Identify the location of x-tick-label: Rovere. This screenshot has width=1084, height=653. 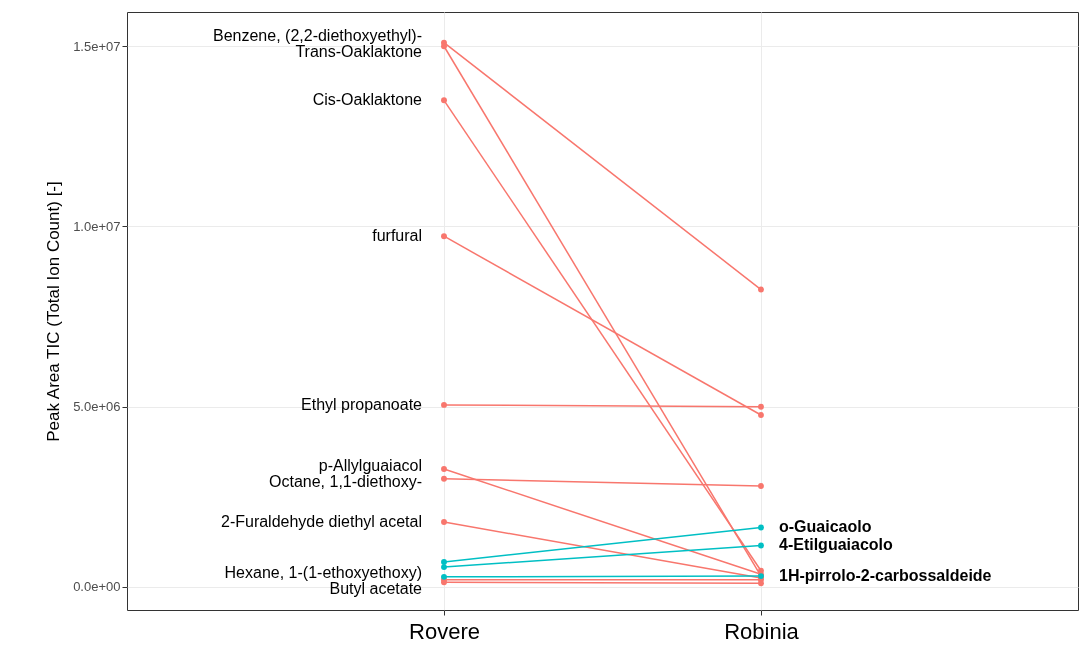
(444, 631).